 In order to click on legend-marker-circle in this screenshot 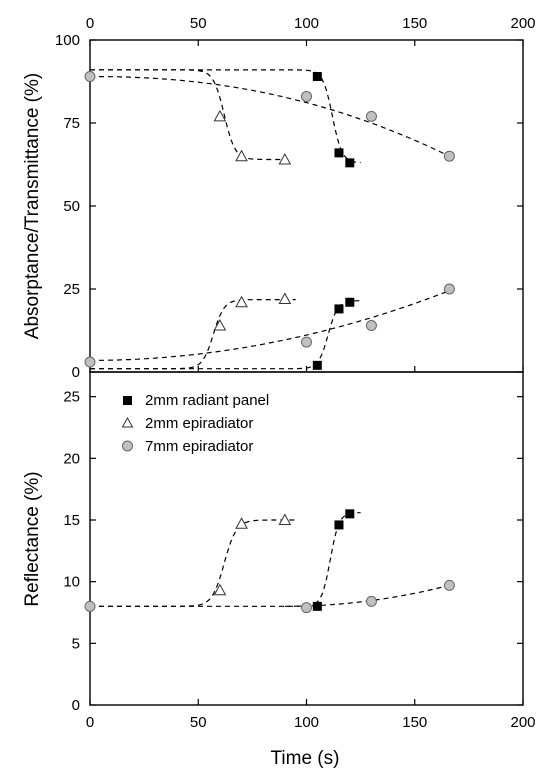, I will do `click(127, 446)`.